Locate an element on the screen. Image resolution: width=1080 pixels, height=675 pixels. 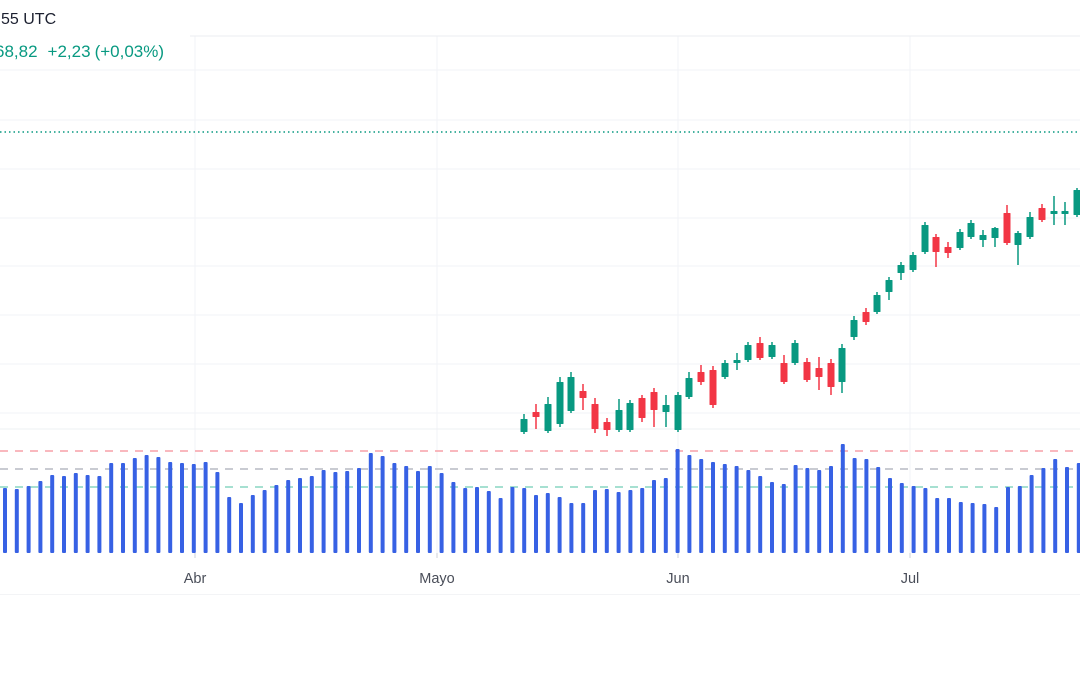
x-axis-label-jul: Jul is located at coordinates (910, 579).